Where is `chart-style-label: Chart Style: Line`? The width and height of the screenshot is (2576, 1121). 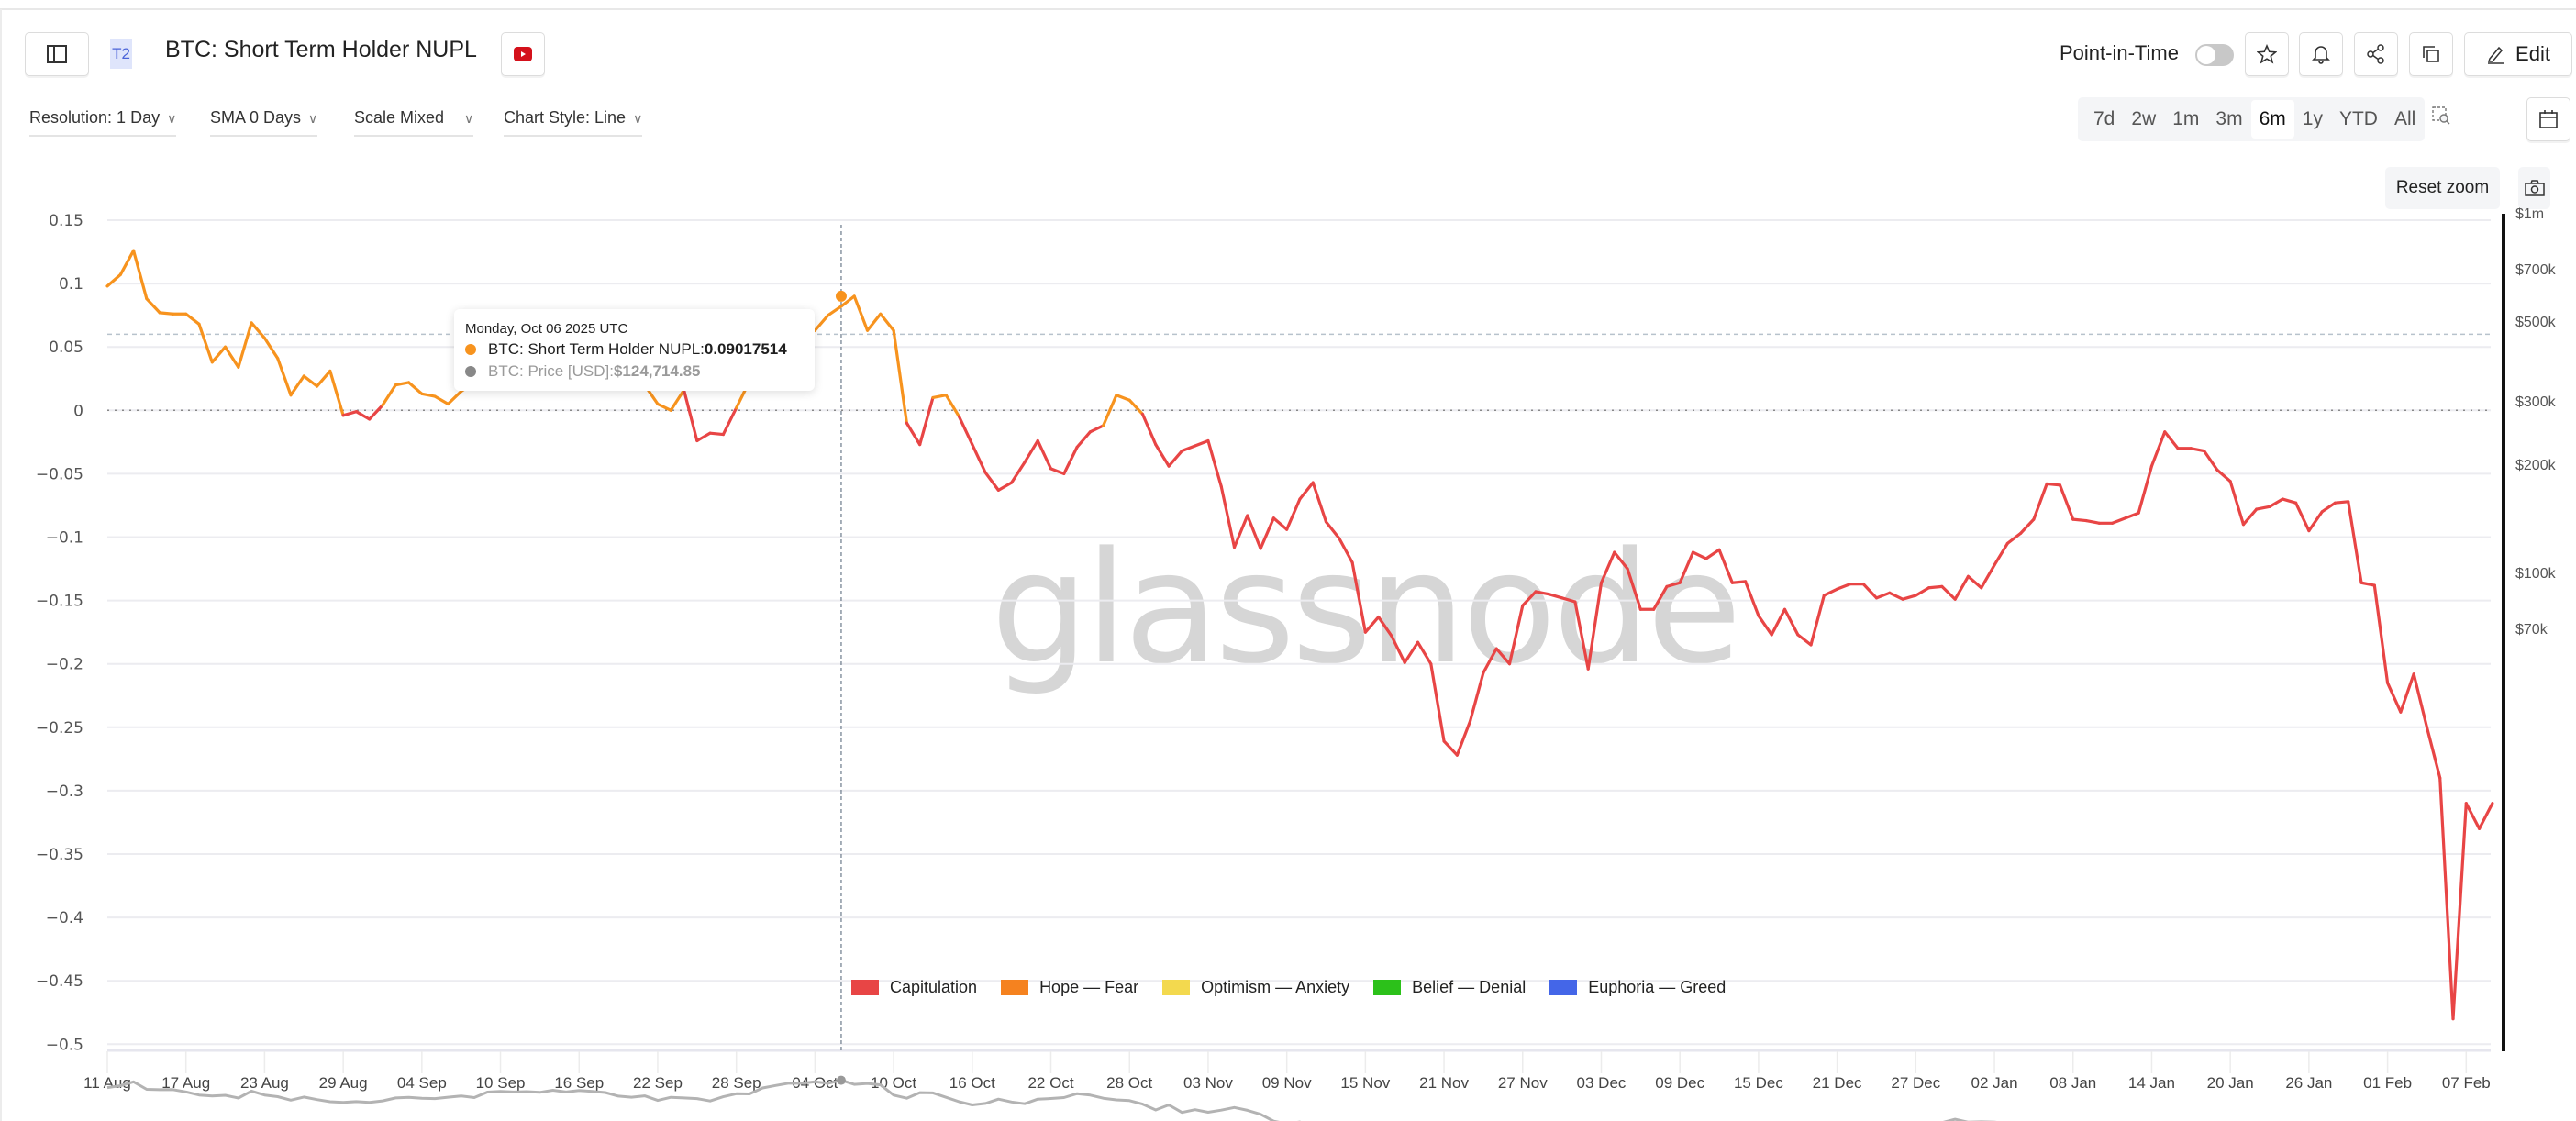 chart-style-label: Chart Style: Line is located at coordinates (565, 117).